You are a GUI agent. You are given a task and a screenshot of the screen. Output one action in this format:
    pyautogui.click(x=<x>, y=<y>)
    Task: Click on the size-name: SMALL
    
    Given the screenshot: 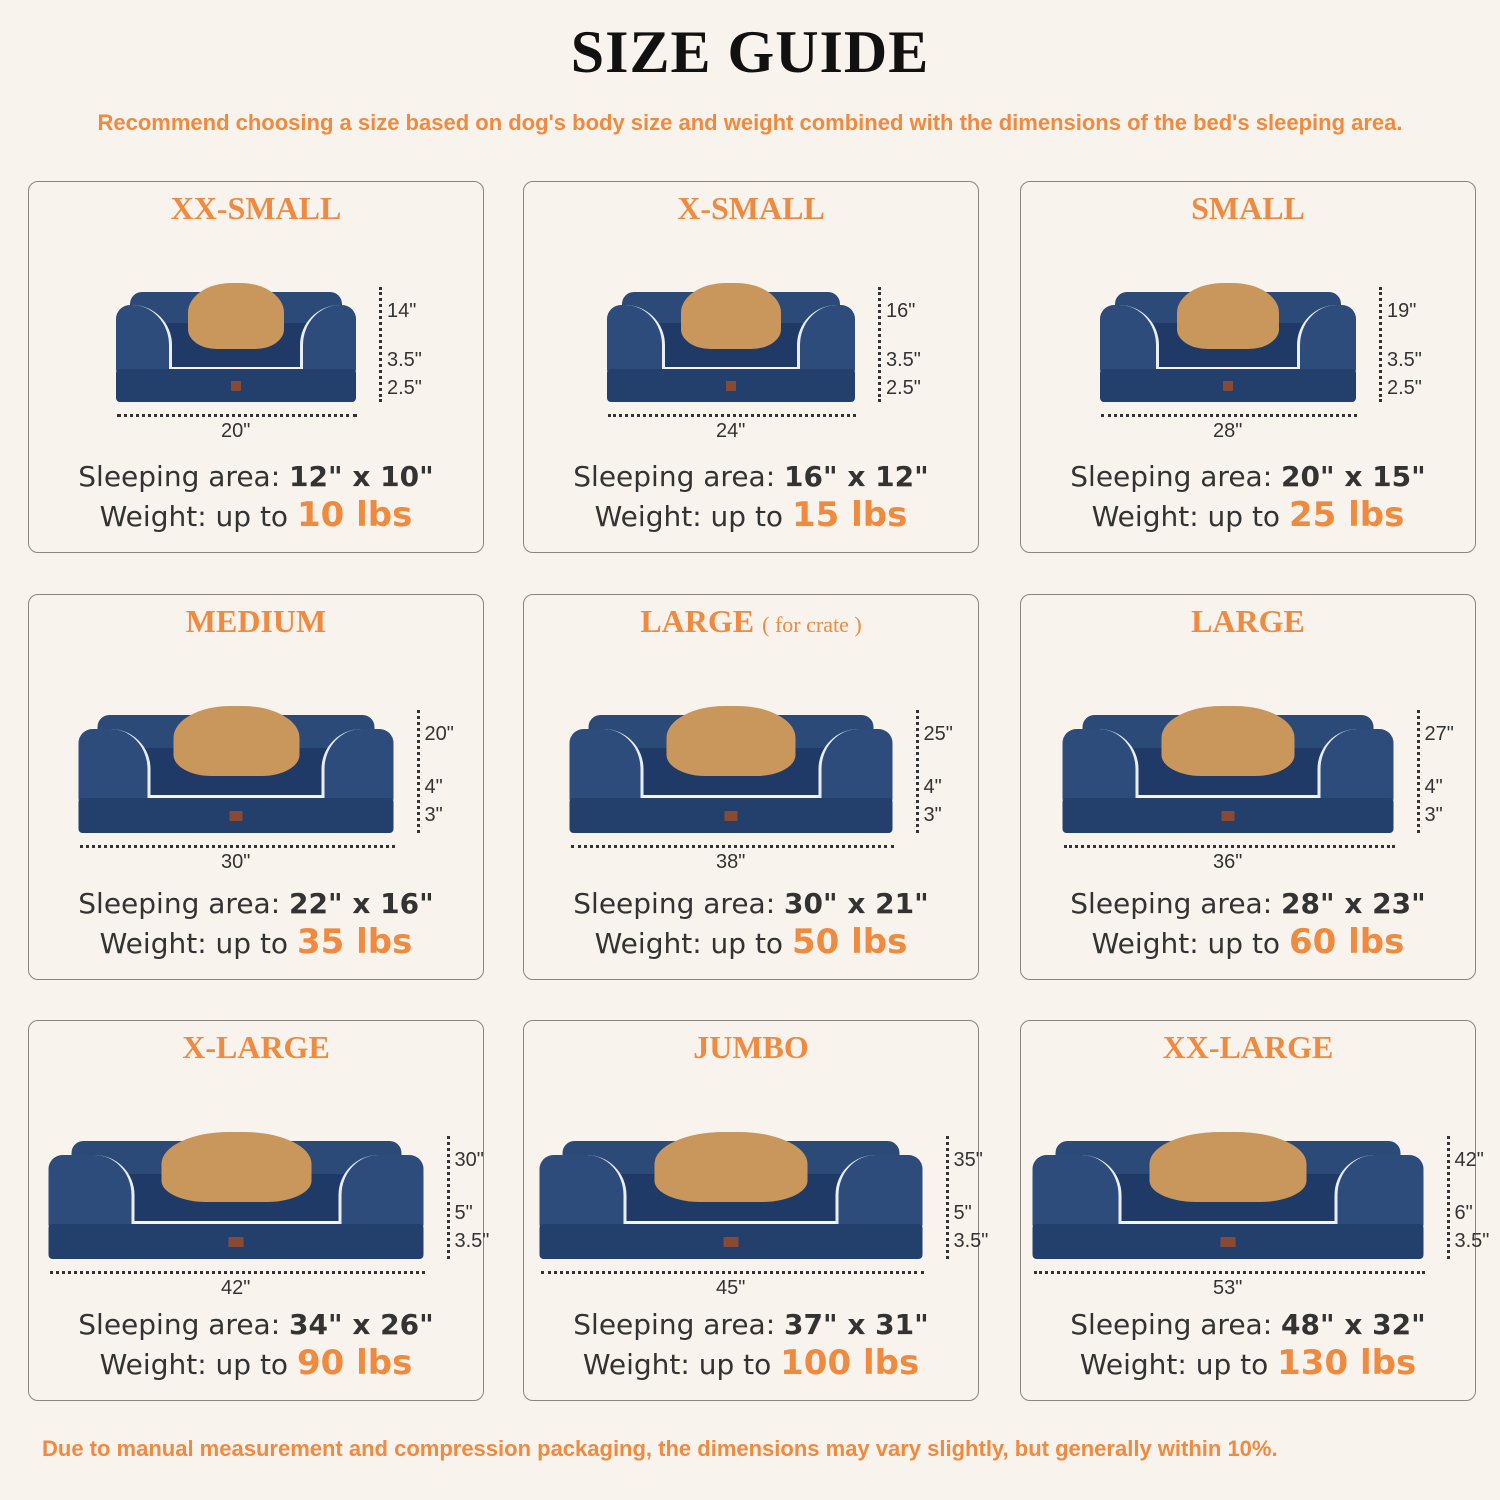 What is the action you would take?
    pyautogui.click(x=1248, y=208)
    